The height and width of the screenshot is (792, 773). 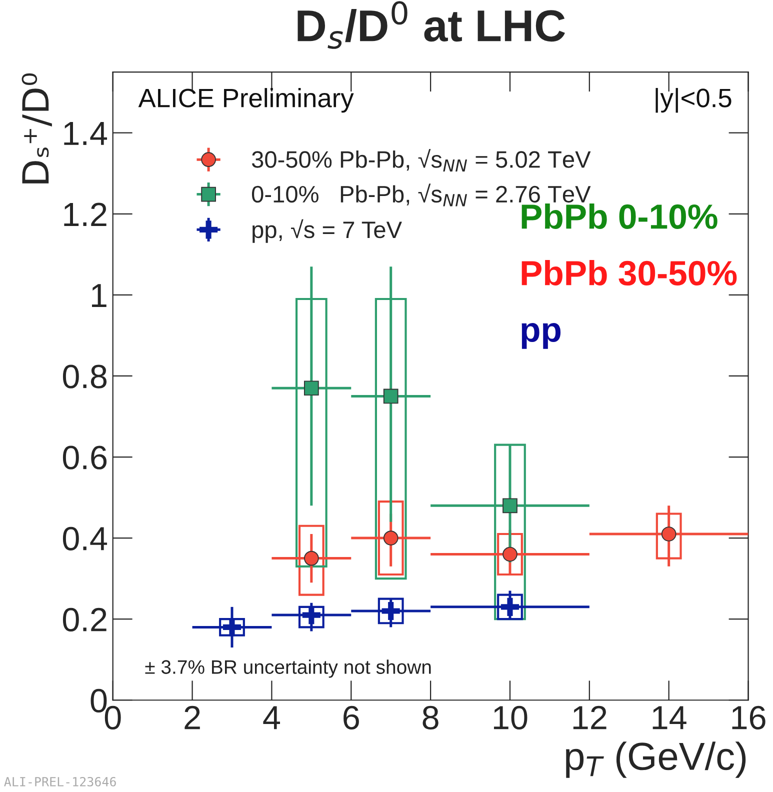 What do you see at coordinates (84, 458) in the screenshot?
I see `y-tick-label: 0.6` at bounding box center [84, 458].